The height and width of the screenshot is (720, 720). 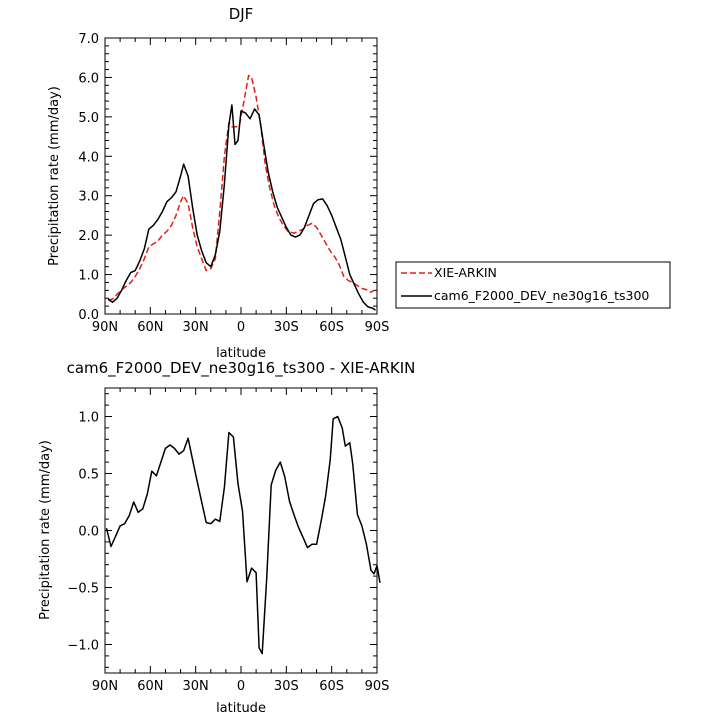 I want to click on top-plot-frame, so click(x=241, y=176).